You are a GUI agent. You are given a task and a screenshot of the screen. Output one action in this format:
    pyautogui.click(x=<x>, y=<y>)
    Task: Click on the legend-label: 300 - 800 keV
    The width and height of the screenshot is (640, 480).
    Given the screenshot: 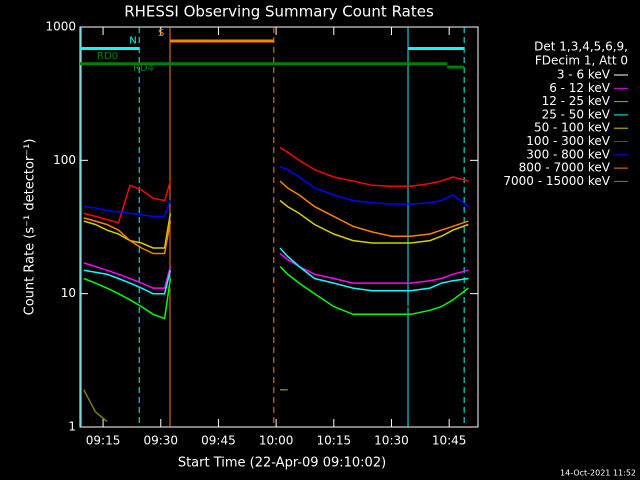 What is the action you would take?
    pyautogui.click(x=568, y=154)
    